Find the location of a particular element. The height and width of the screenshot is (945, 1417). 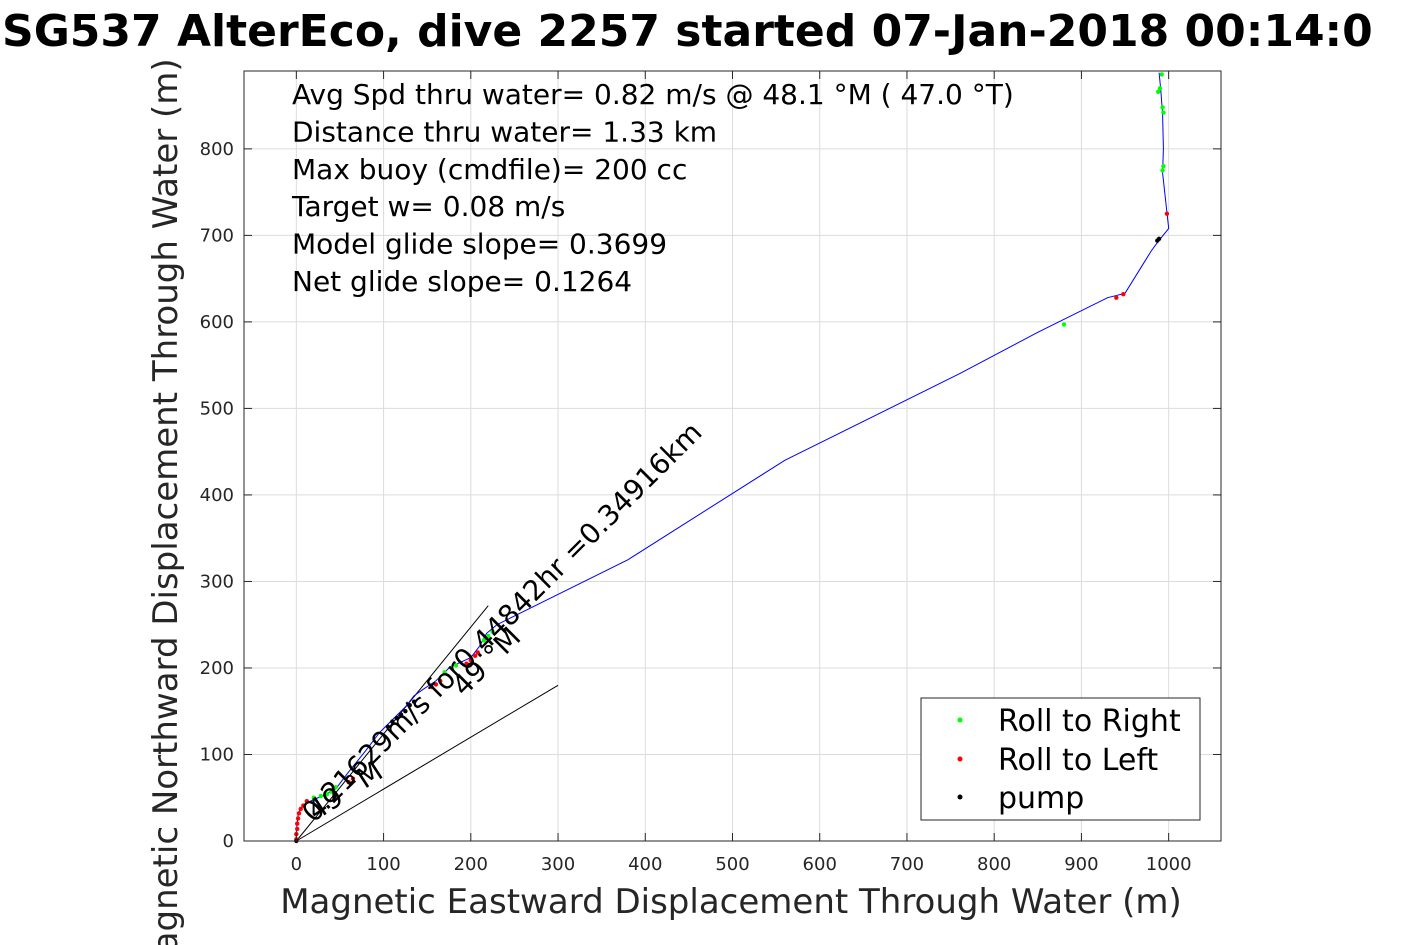

x-tick-label: 0 is located at coordinates (296, 864).